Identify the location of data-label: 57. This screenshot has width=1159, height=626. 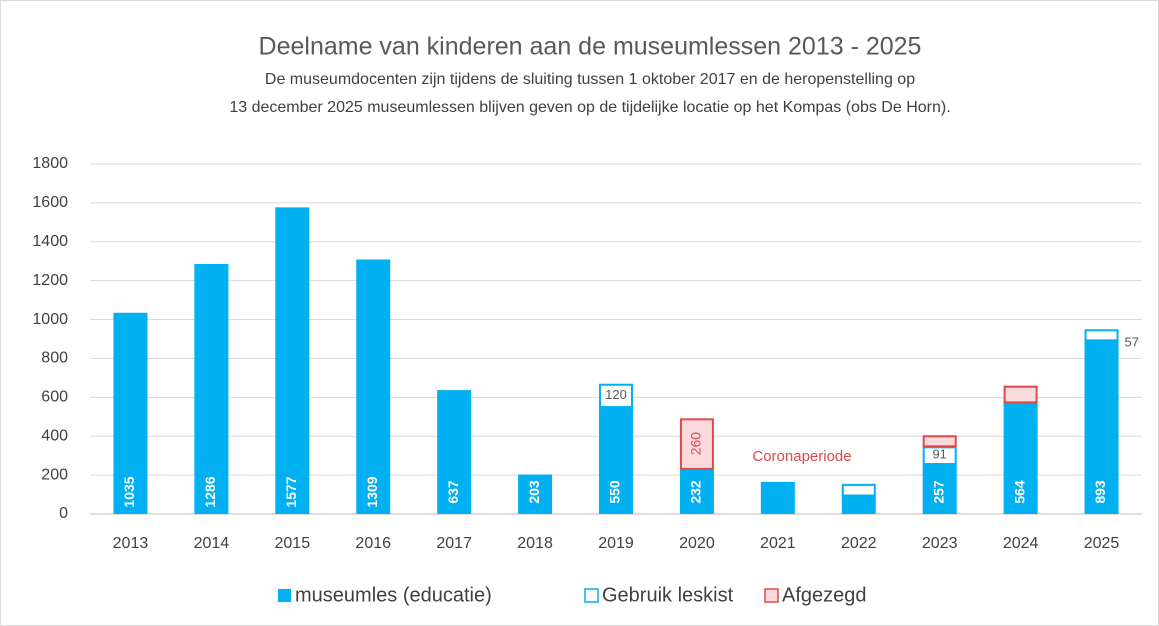
(1132, 341).